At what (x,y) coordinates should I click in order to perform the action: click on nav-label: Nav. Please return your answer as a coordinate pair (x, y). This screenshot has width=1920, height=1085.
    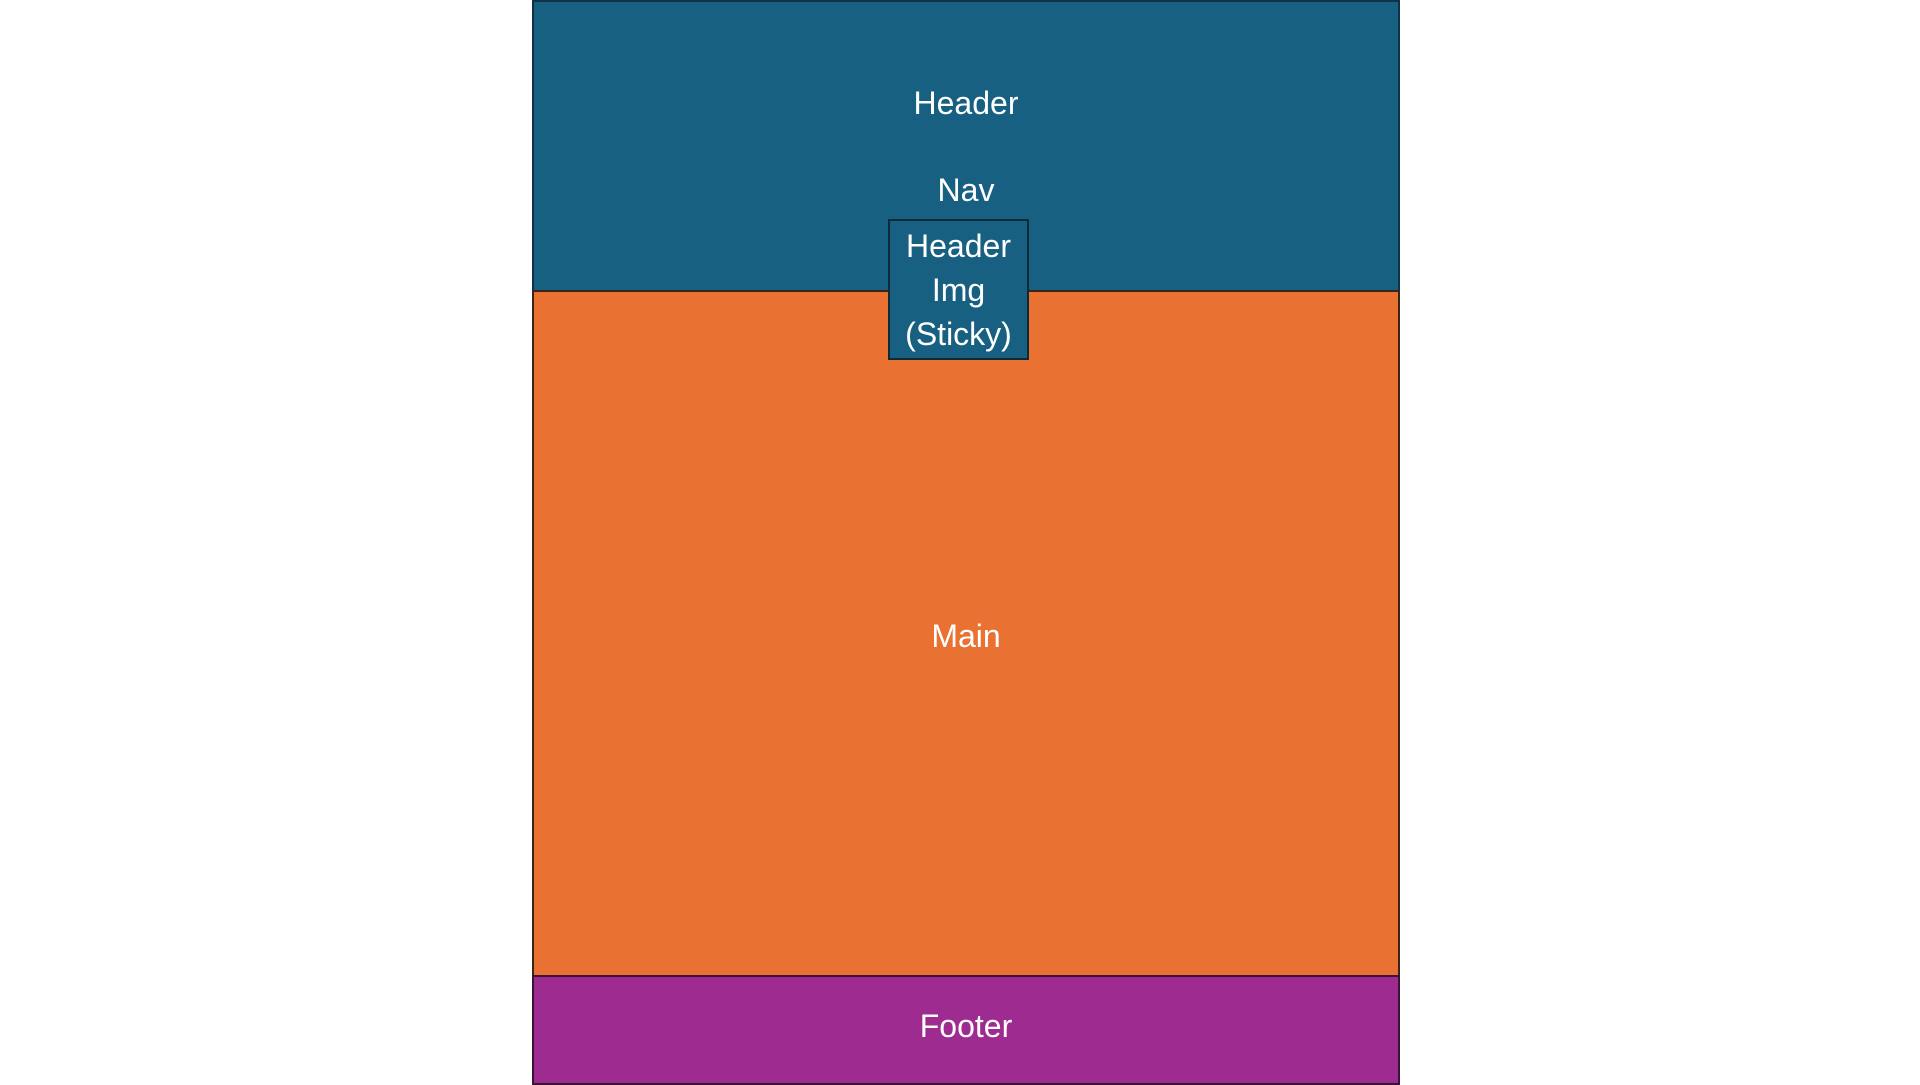
    Looking at the image, I should click on (966, 190).